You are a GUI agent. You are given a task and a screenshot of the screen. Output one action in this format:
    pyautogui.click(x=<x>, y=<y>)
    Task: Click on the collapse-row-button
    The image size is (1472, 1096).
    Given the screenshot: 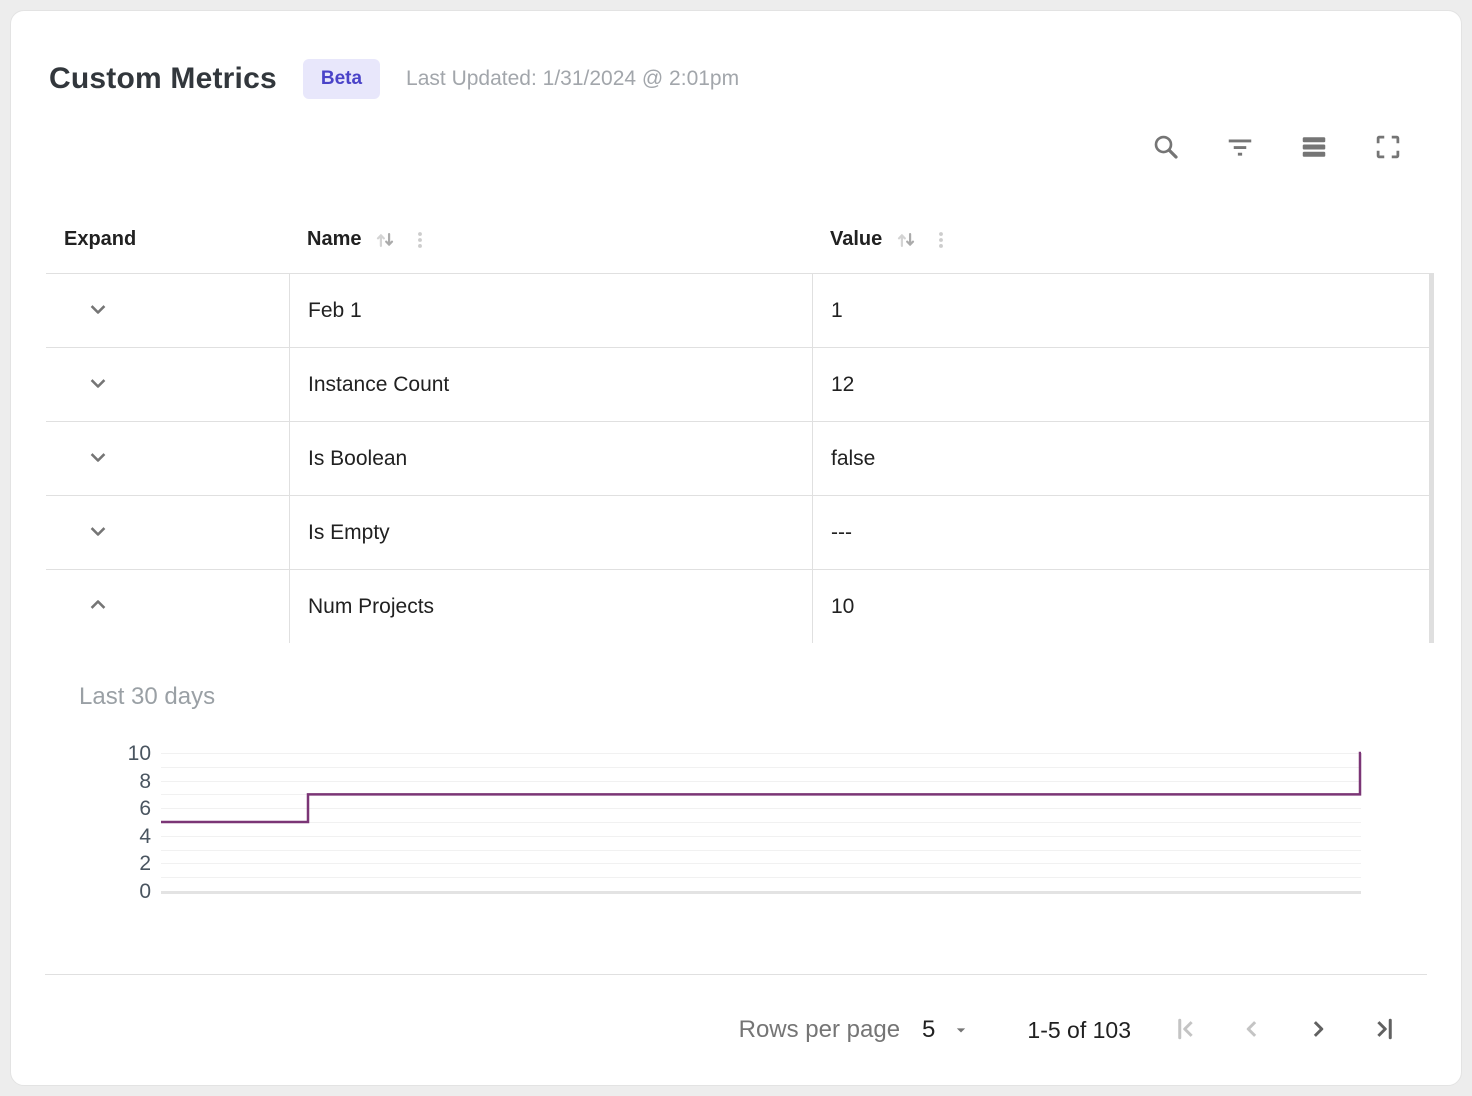 What is the action you would take?
    pyautogui.click(x=98, y=606)
    